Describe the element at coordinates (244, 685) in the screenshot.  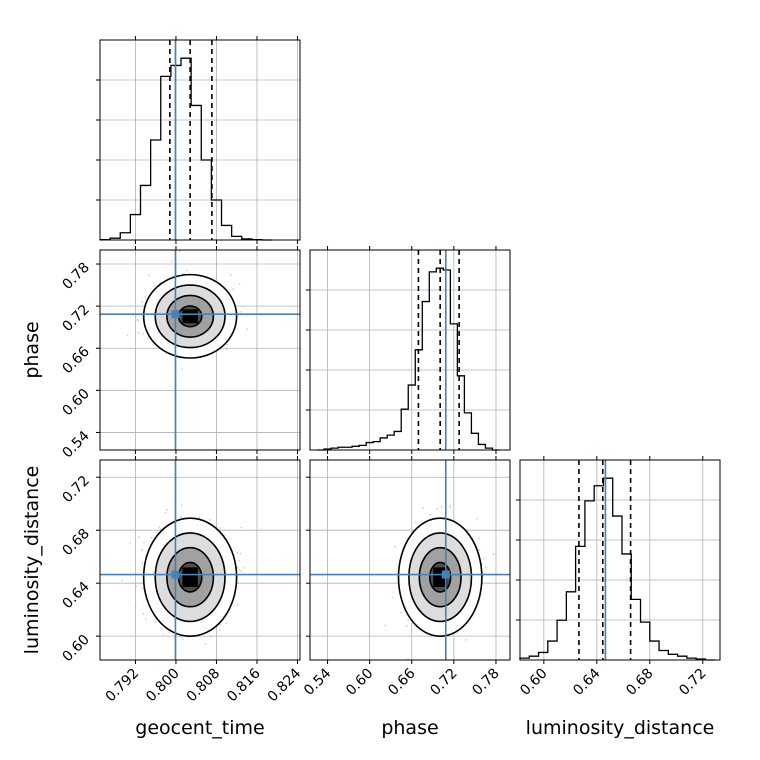
I see `xtick-label-geocent_time: 0.816` at that location.